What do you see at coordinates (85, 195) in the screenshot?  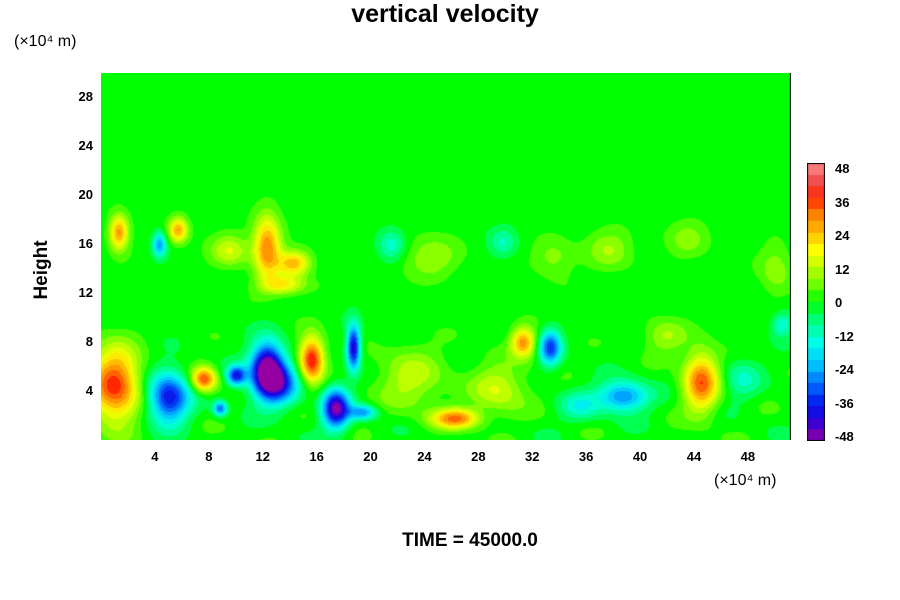 I see `y-tick-label: 20` at bounding box center [85, 195].